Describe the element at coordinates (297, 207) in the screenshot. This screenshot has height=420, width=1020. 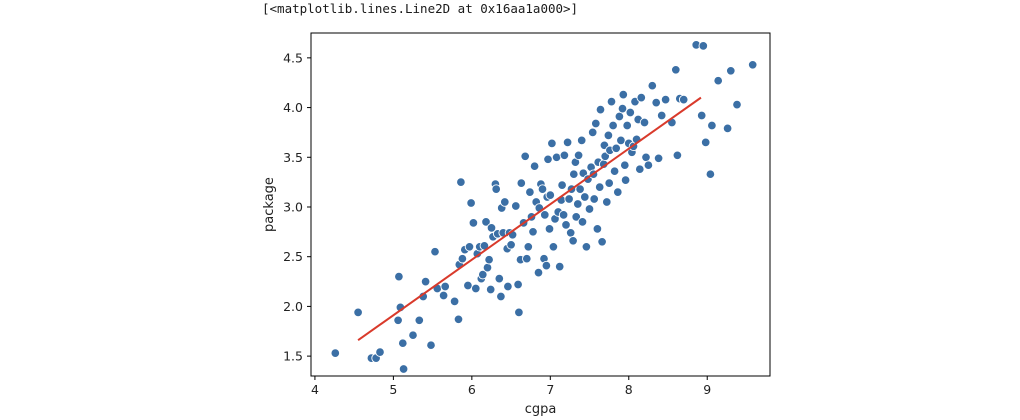
I see `y-axis-ticks: 1.5 2.0 2.5 3.0 3.5 4.0 4.5` at that location.